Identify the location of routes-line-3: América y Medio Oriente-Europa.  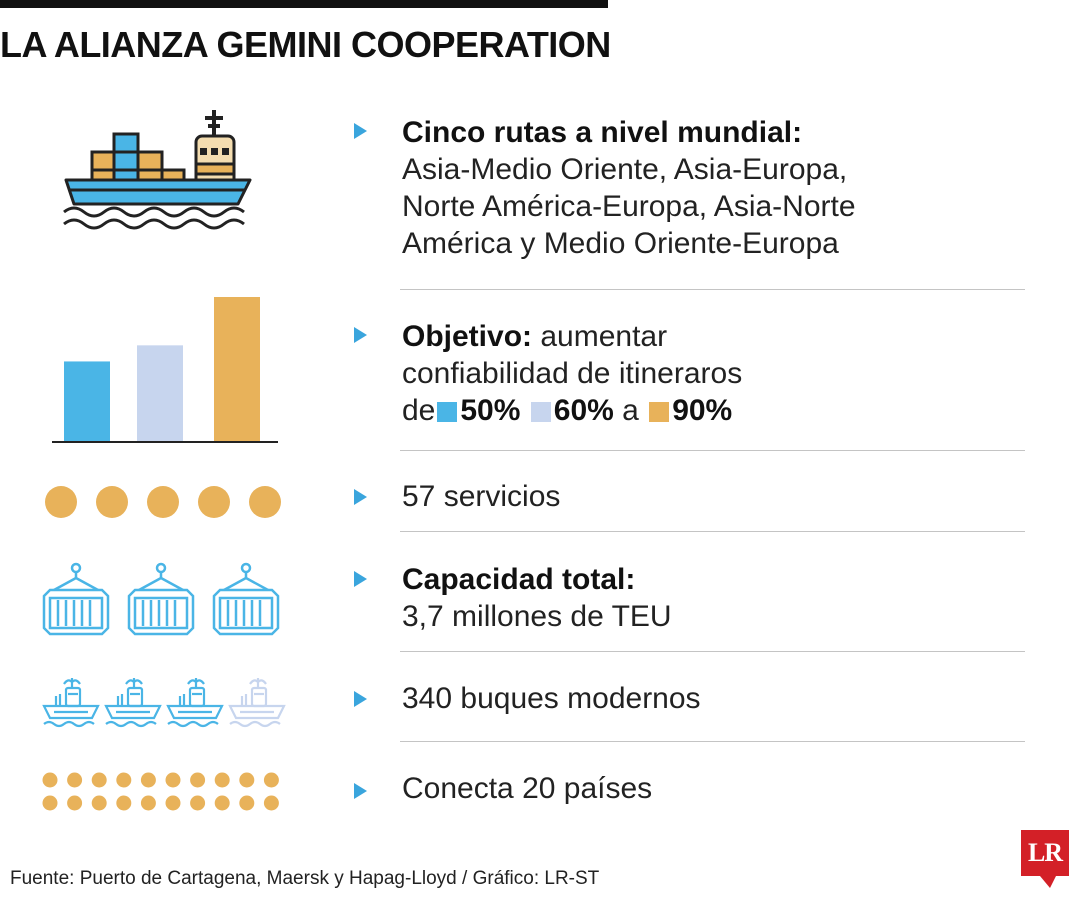
(620, 243).